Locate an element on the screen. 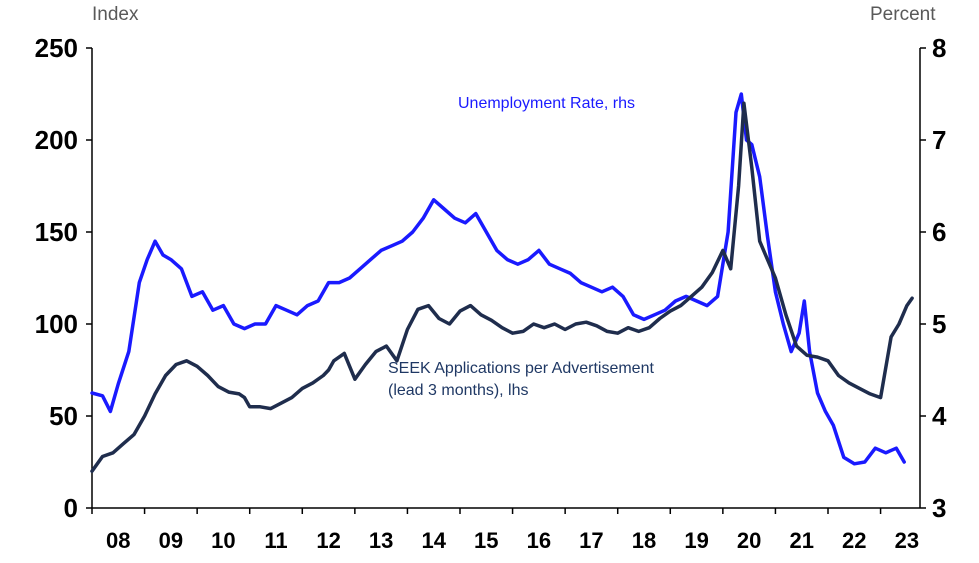 The width and height of the screenshot is (979, 563). x-tick-label: 21 is located at coordinates (801, 540).